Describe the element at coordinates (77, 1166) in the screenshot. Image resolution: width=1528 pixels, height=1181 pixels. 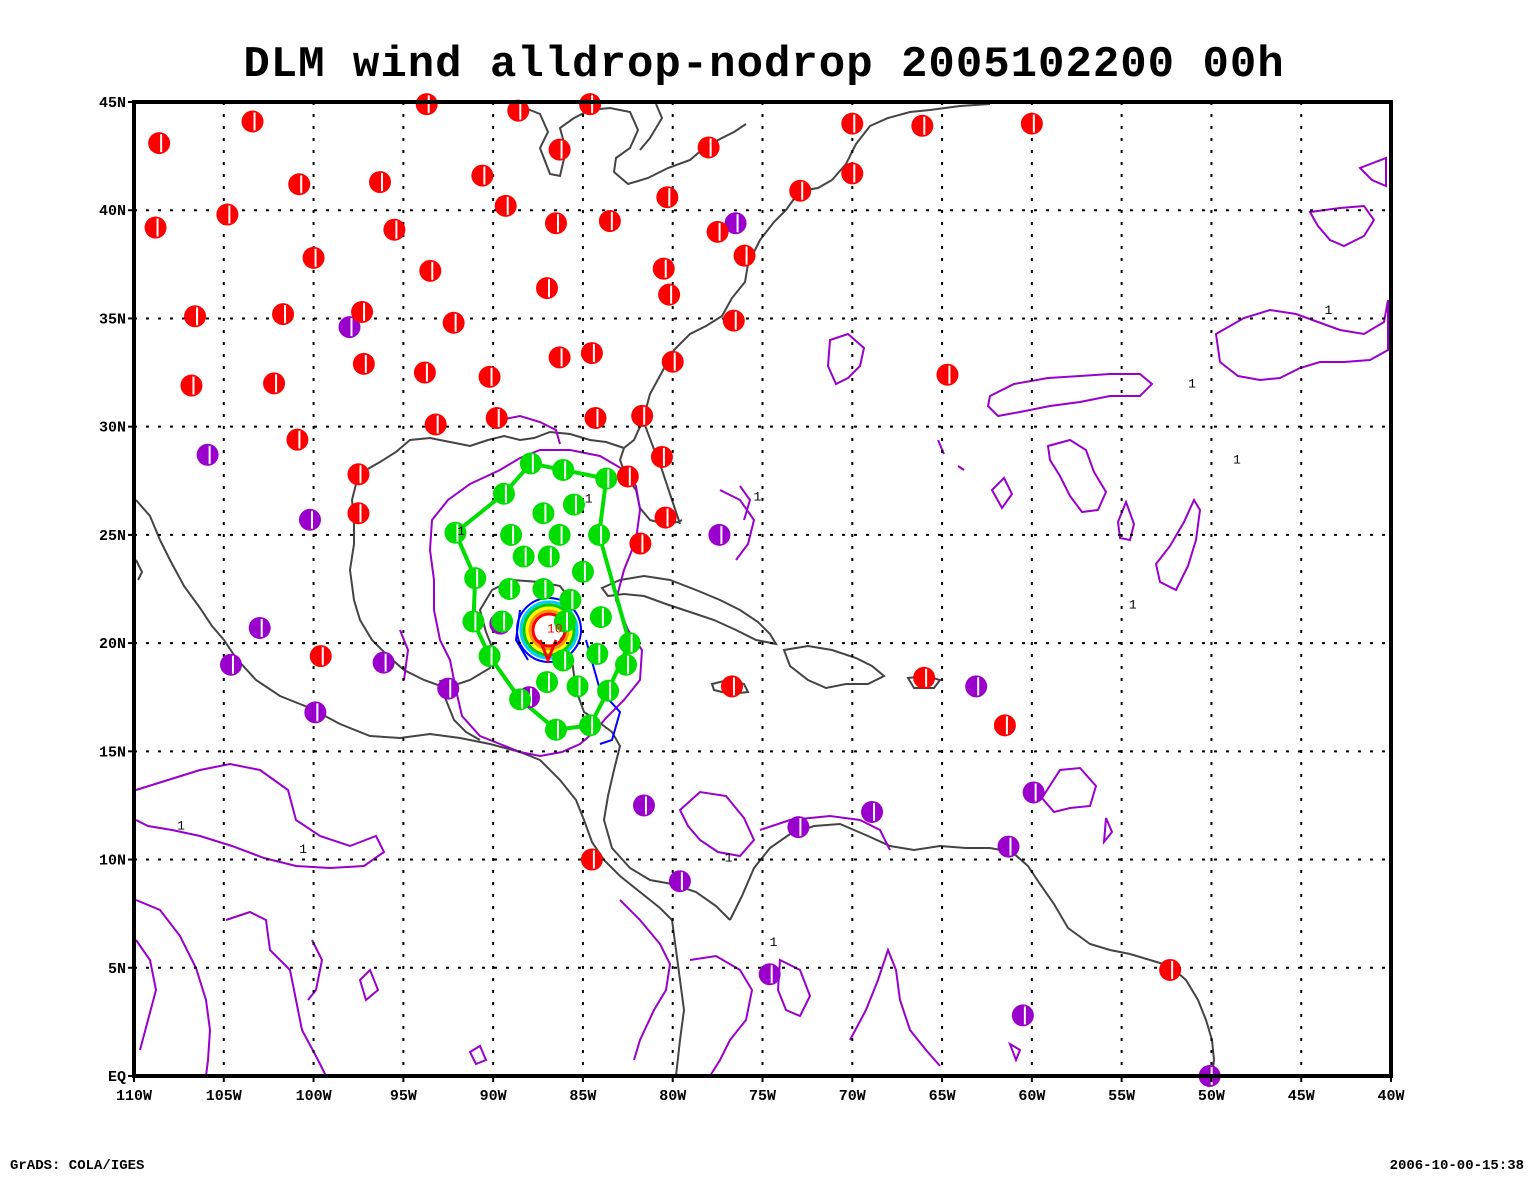
I see `grads-credit: GrADS: COLA/IGES` at that location.